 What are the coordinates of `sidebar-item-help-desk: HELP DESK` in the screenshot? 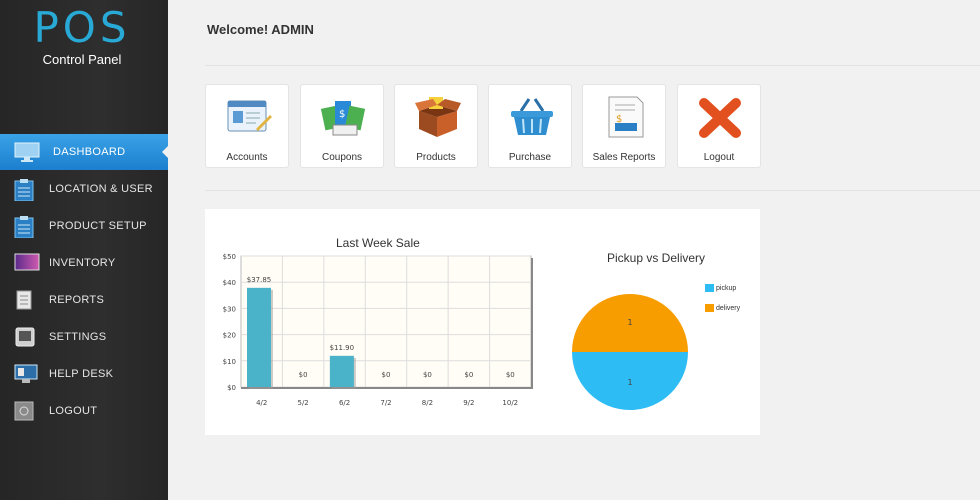 It's located at (84, 373).